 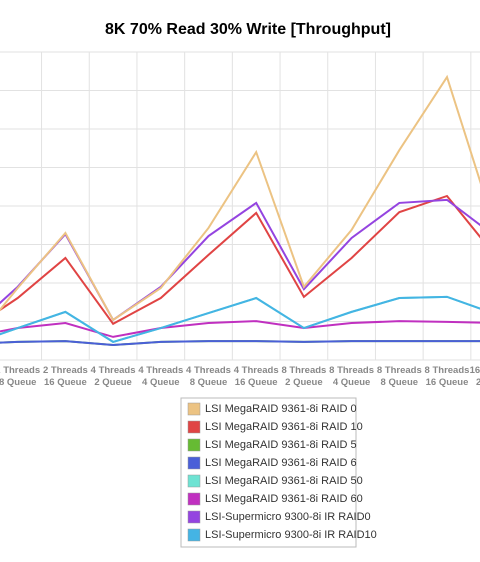 I want to click on chart-title: 8K 70% Read 30% Write [Throughput], so click(x=248, y=29).